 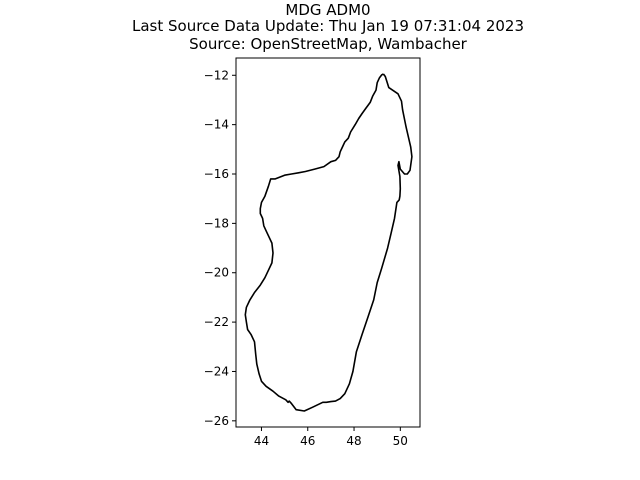 I want to click on x-tick-label: 46, so click(x=307, y=441).